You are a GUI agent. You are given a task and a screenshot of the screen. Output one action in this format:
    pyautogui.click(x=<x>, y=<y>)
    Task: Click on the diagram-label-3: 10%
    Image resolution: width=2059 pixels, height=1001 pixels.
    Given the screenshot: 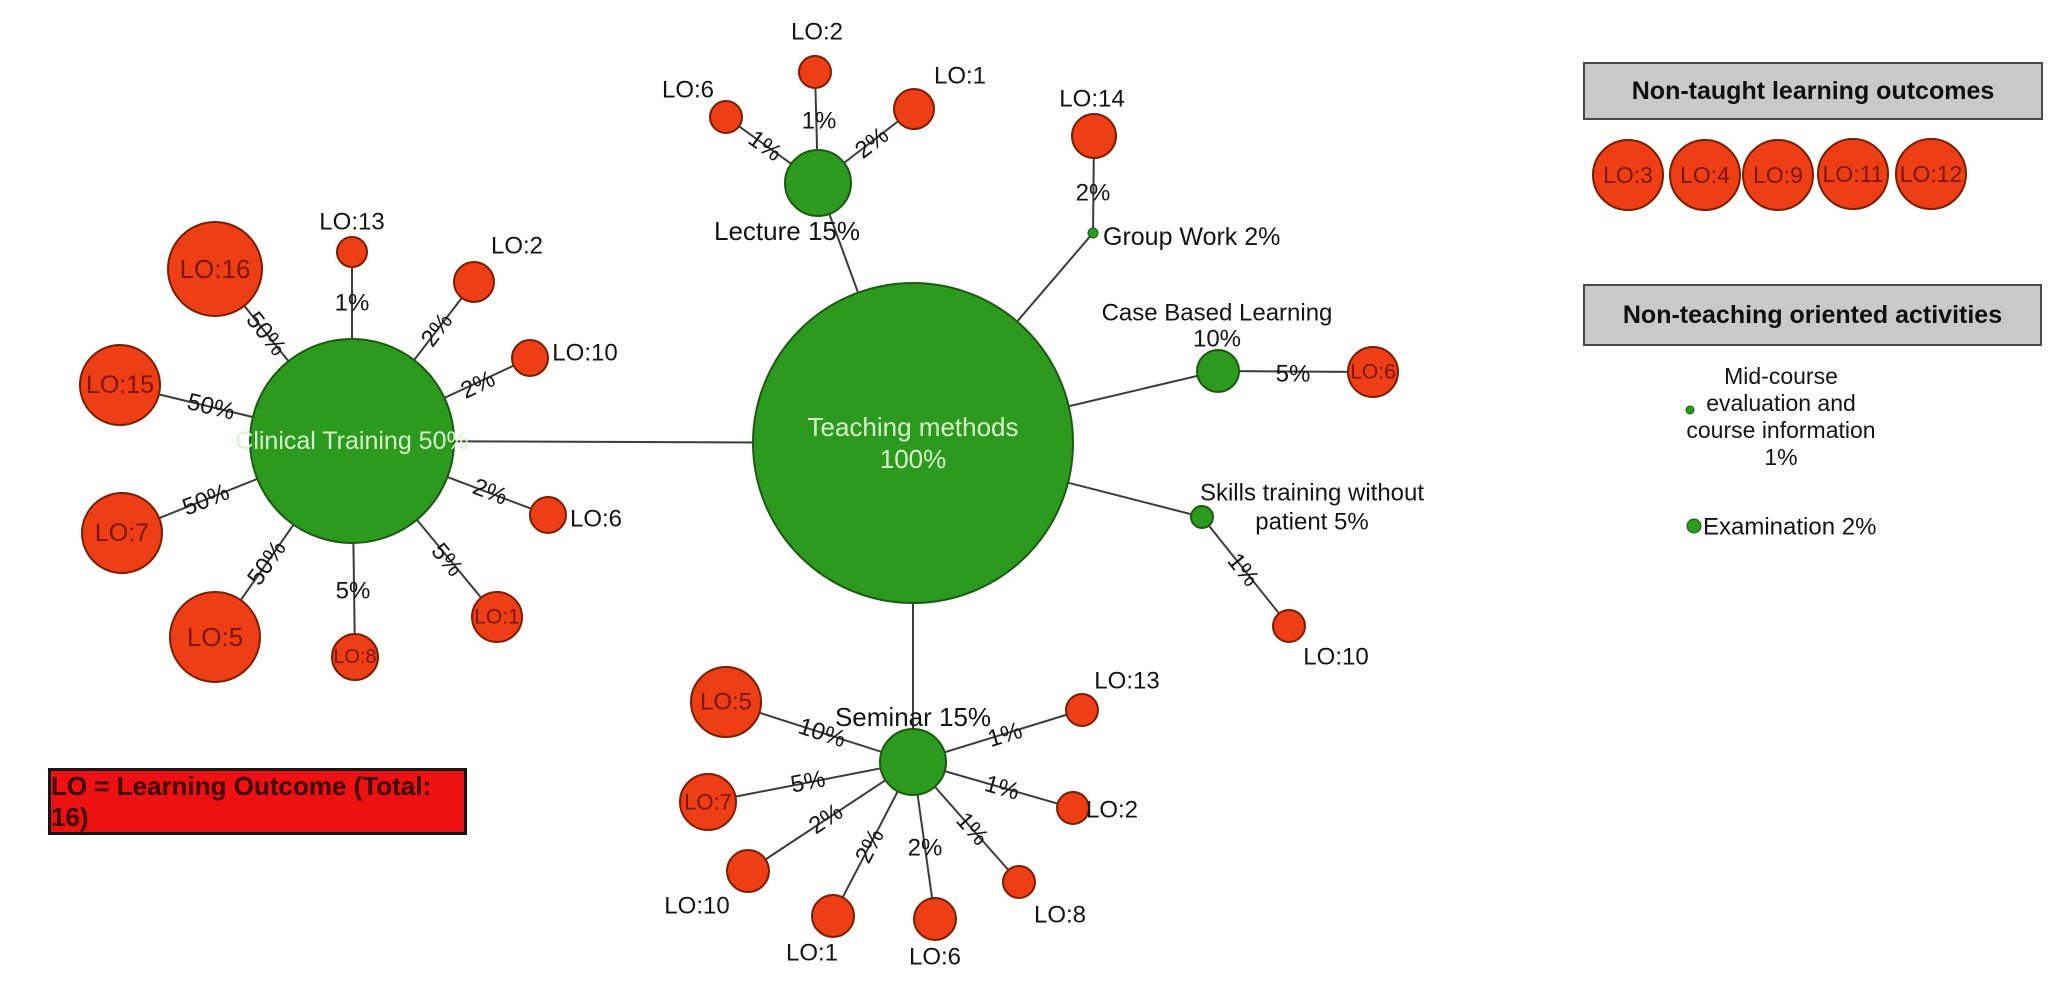 What is the action you would take?
    pyautogui.click(x=1217, y=339)
    